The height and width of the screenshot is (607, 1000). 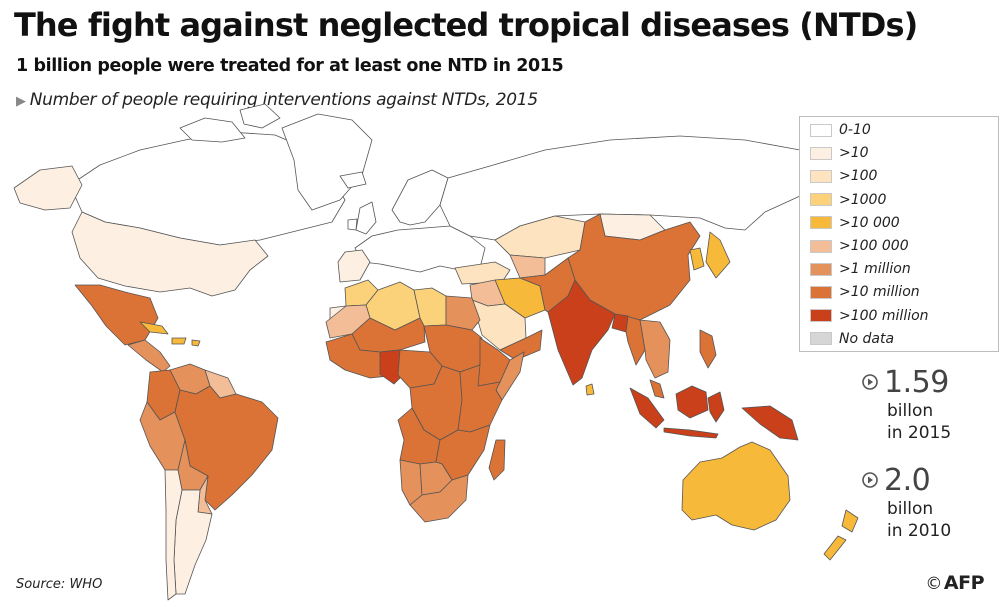 What do you see at coordinates (463, 313) in the screenshot?
I see `map-region-egypt` at bounding box center [463, 313].